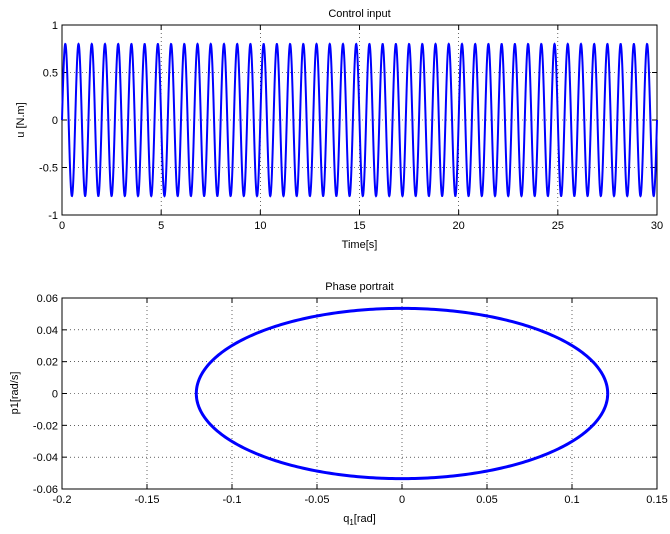  Describe the element at coordinates (47, 299) in the screenshot. I see `phase-portrait-ytick-label: 0.06` at that location.